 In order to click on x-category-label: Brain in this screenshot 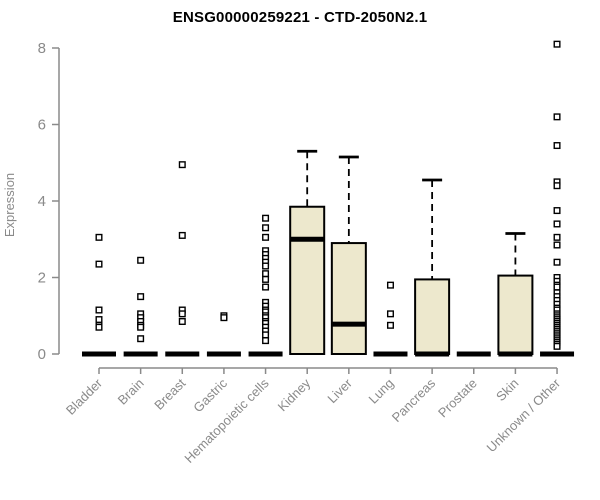, I will do `click(131, 392)`.